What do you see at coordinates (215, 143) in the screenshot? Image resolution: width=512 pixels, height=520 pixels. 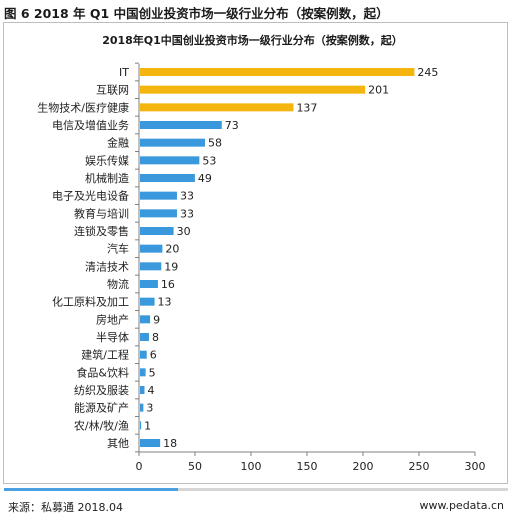 I see `data-label: 58` at bounding box center [215, 143].